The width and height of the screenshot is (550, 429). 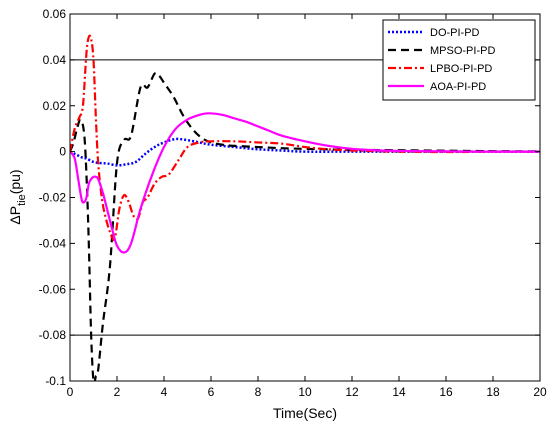 What do you see at coordinates (53, 198) in the screenshot?
I see `y-tick-label: -0.02` at bounding box center [53, 198].